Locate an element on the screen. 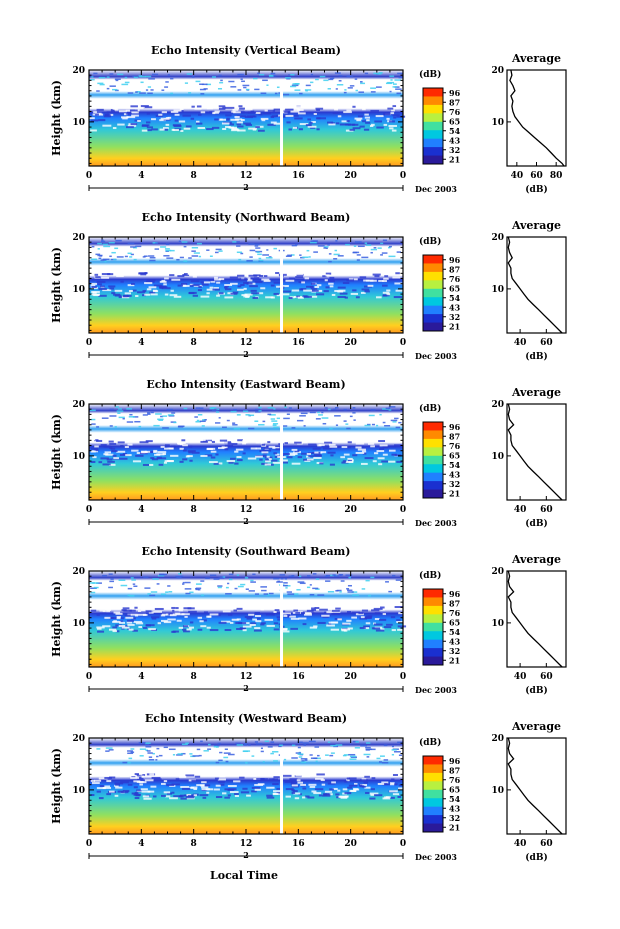 This screenshot has width=620, height=929. panel-title: Echo Intensity (Eastward Beam) is located at coordinates (245, 384).